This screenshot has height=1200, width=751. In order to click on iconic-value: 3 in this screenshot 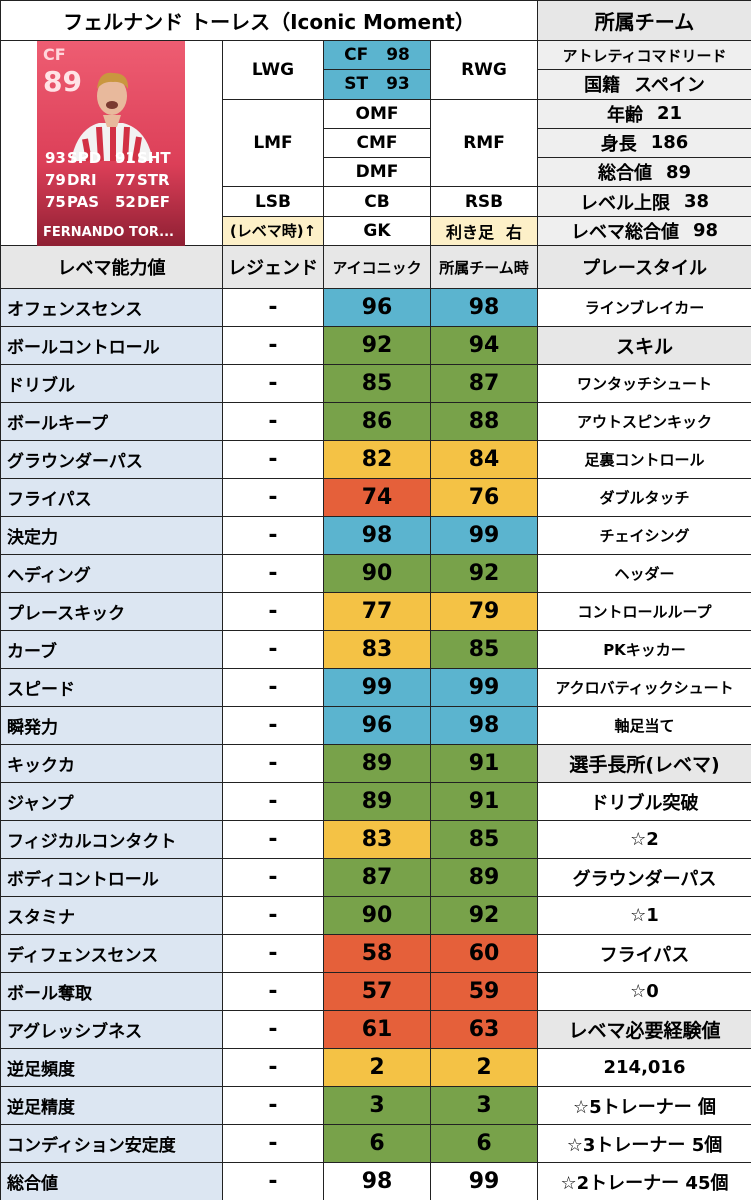, I will do `click(377, 1106)`.